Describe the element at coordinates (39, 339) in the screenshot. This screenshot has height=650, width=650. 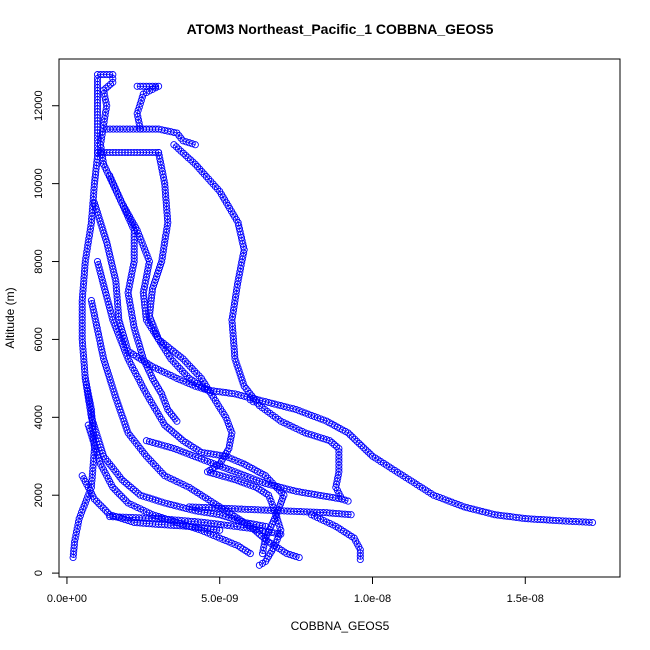
I see `y-tick-label: 6000` at that location.